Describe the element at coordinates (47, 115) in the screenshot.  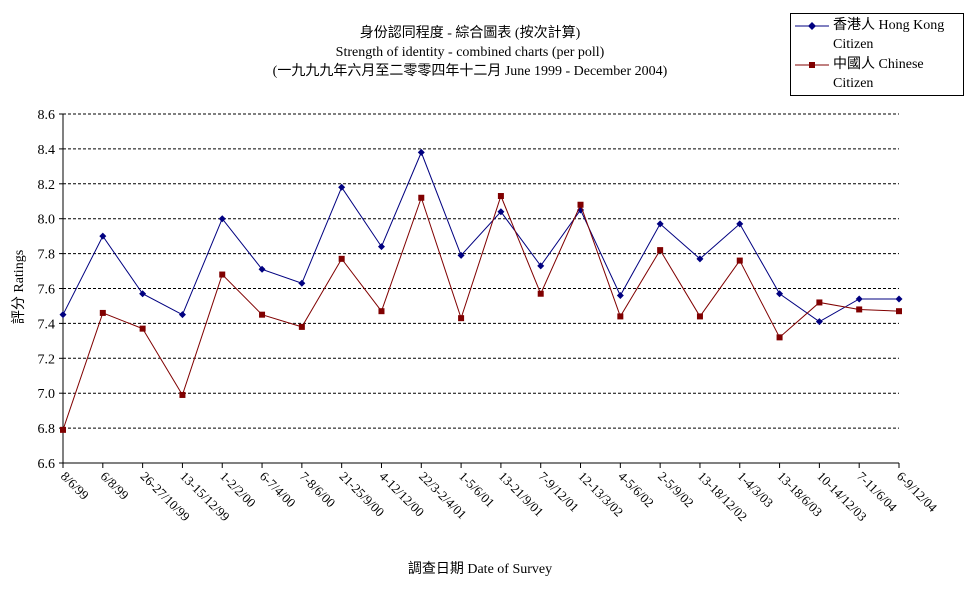
I see `y-tick-label: 8.6` at that location.